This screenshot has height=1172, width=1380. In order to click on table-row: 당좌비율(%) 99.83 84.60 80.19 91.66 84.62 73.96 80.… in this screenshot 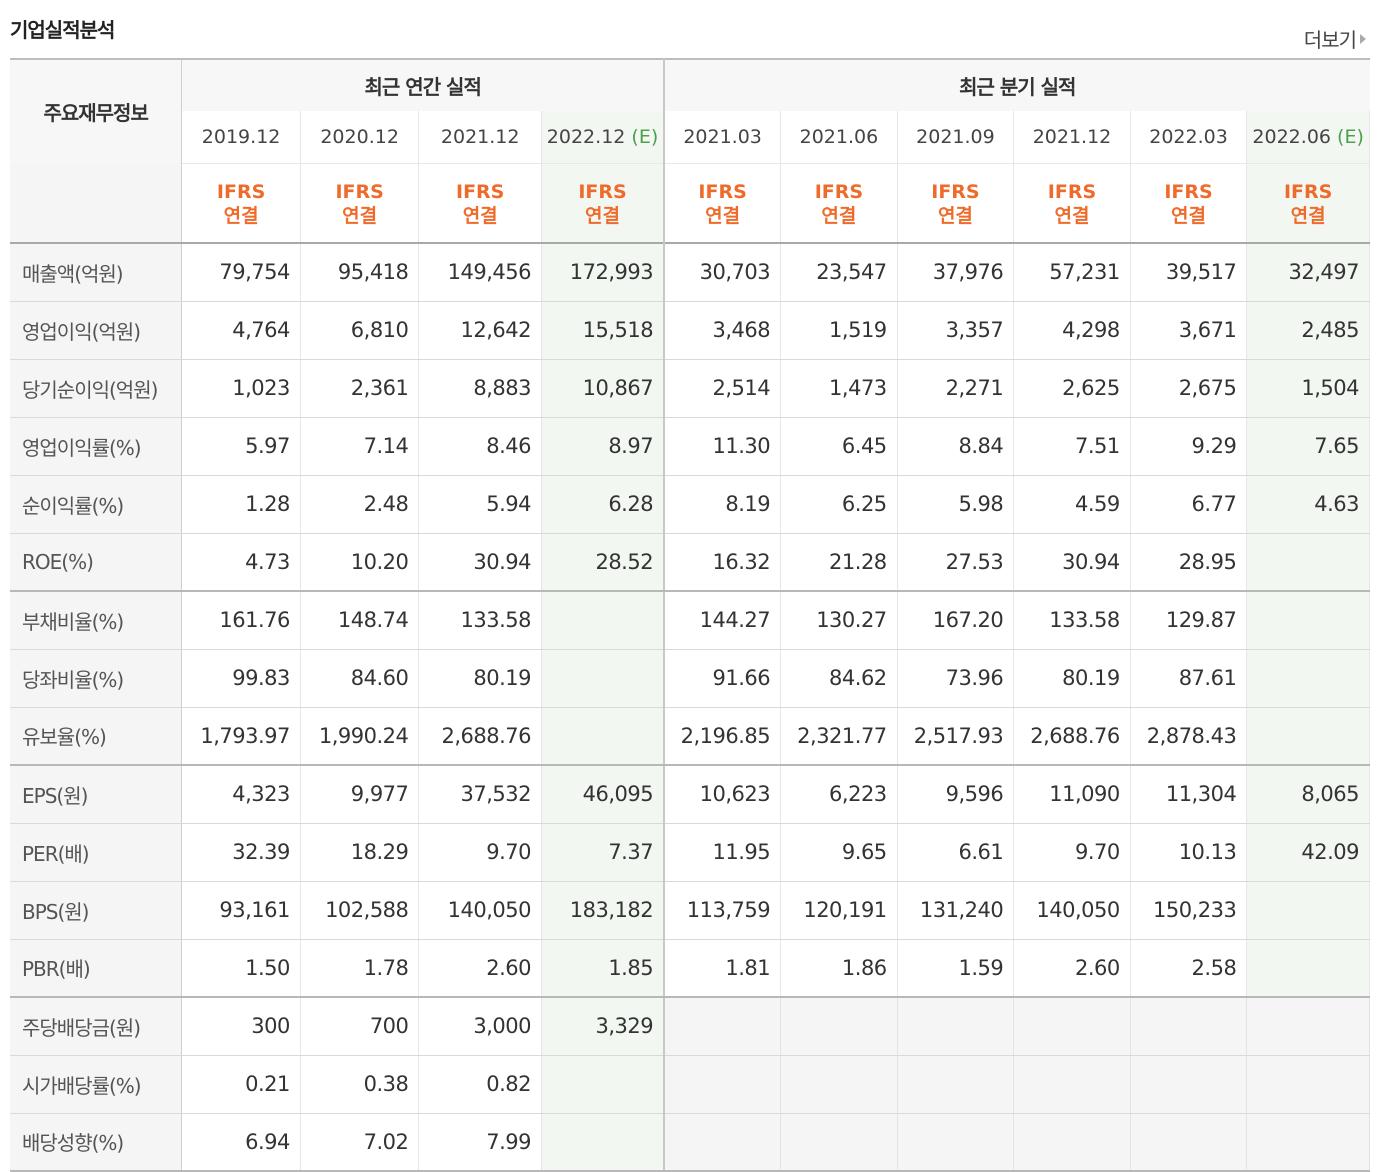, I will do `click(690, 678)`.